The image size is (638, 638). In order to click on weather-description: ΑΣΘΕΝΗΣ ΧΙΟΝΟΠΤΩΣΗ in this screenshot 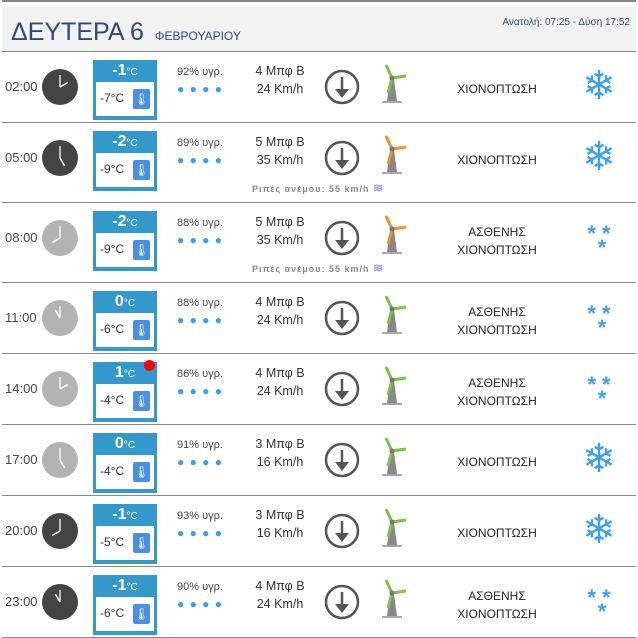, I will do `click(497, 605)`.